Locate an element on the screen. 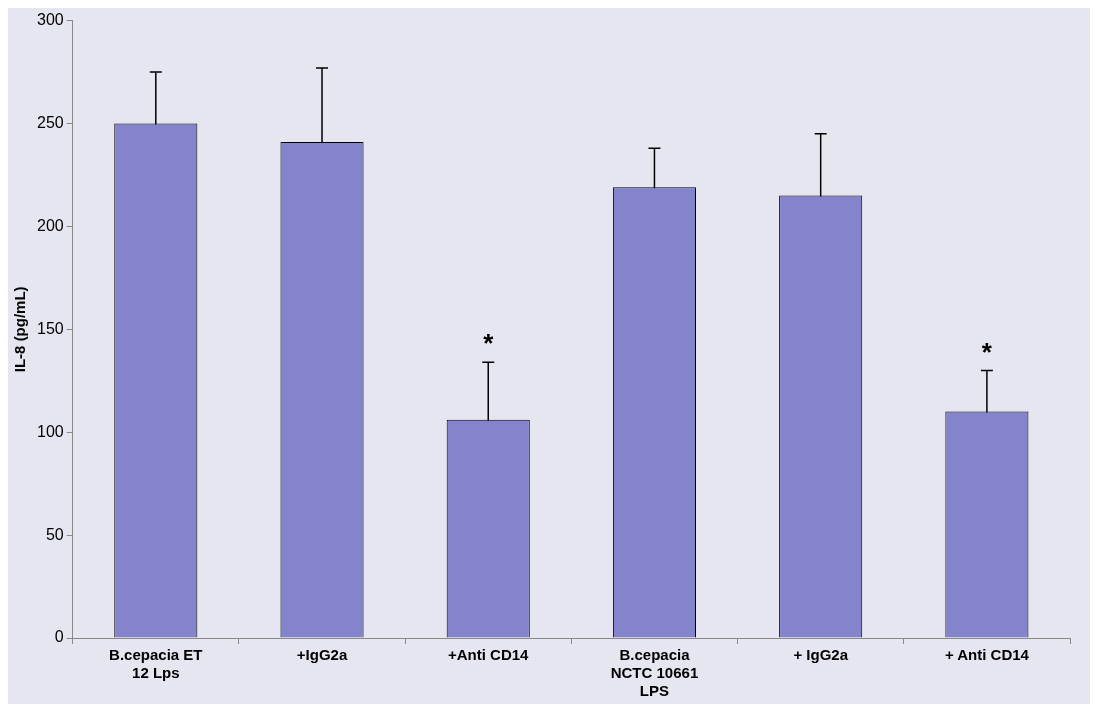 The image size is (1098, 712). x-tick-label: + Anti CD14 is located at coordinates (987, 655).